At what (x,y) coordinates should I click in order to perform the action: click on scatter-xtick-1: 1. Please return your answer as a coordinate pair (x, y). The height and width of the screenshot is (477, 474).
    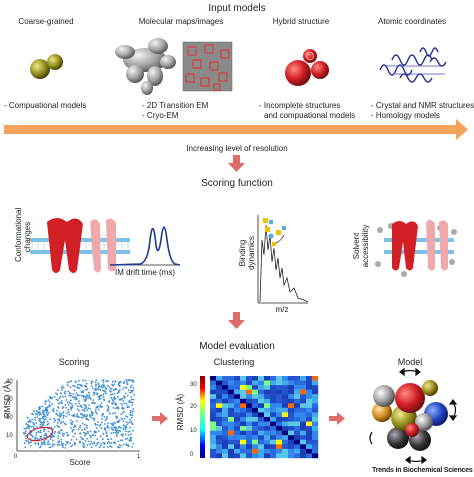
    Looking at the image, I should click on (139, 457).